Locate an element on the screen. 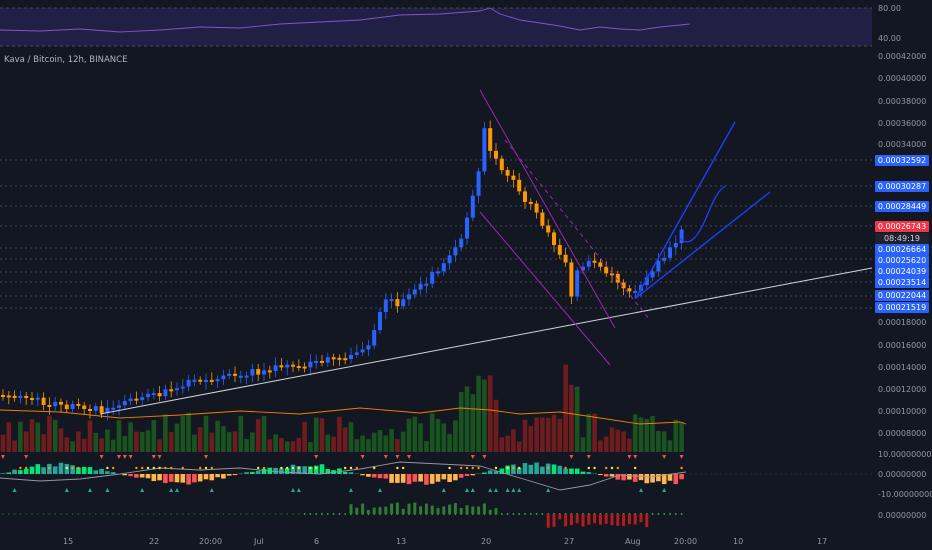  rising-trendline-lower is located at coordinates (703, 245).